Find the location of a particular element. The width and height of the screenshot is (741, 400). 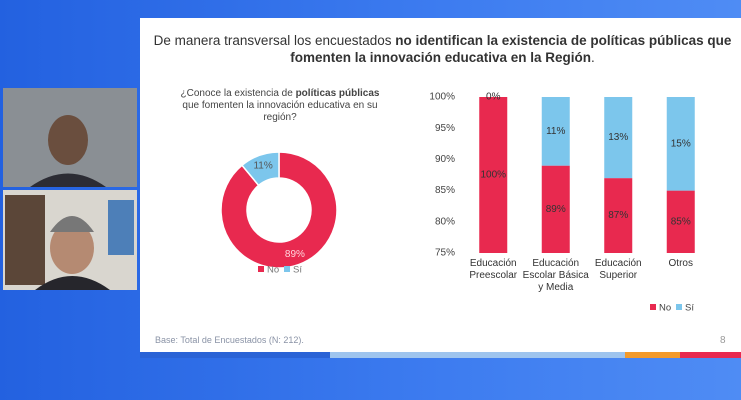

footnote: Base: Total de Encuestados (N: 212). is located at coordinates (229, 340).